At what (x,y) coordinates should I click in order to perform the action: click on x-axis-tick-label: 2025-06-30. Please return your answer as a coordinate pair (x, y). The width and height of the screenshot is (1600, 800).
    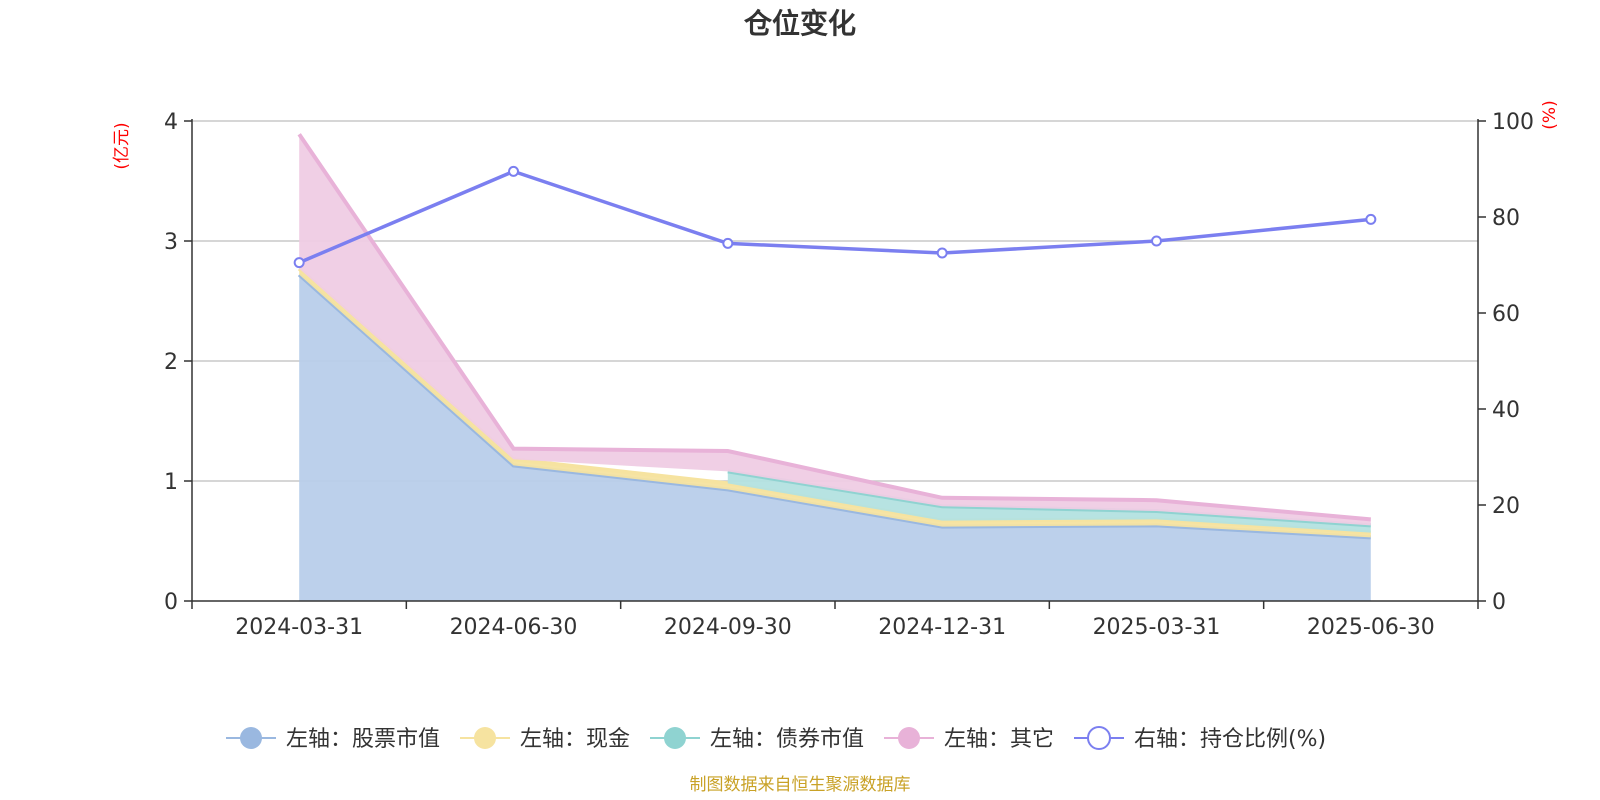
    Looking at the image, I should click on (1371, 627).